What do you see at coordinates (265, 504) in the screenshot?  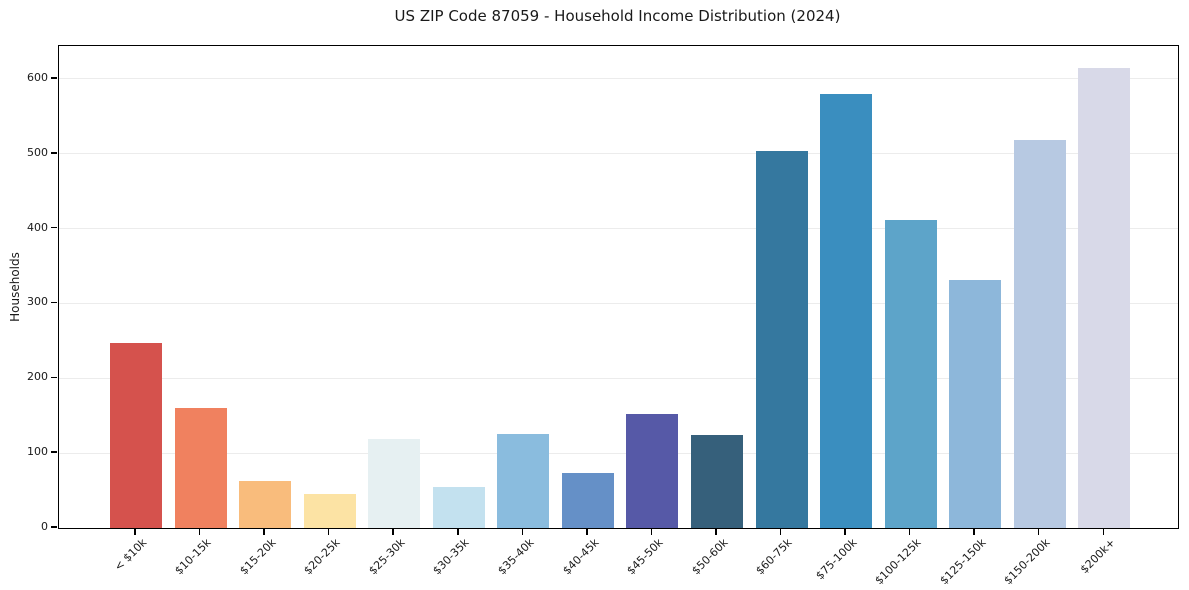 I see `bar-$15-20k` at bounding box center [265, 504].